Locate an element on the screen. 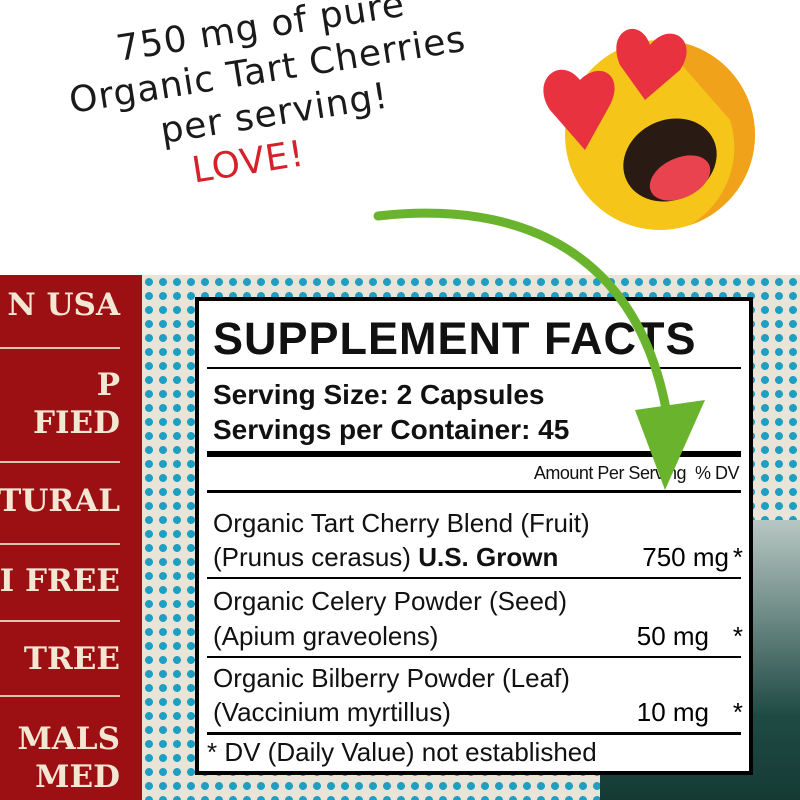  ingredient-amount: 50 mg is located at coordinates (672, 636).